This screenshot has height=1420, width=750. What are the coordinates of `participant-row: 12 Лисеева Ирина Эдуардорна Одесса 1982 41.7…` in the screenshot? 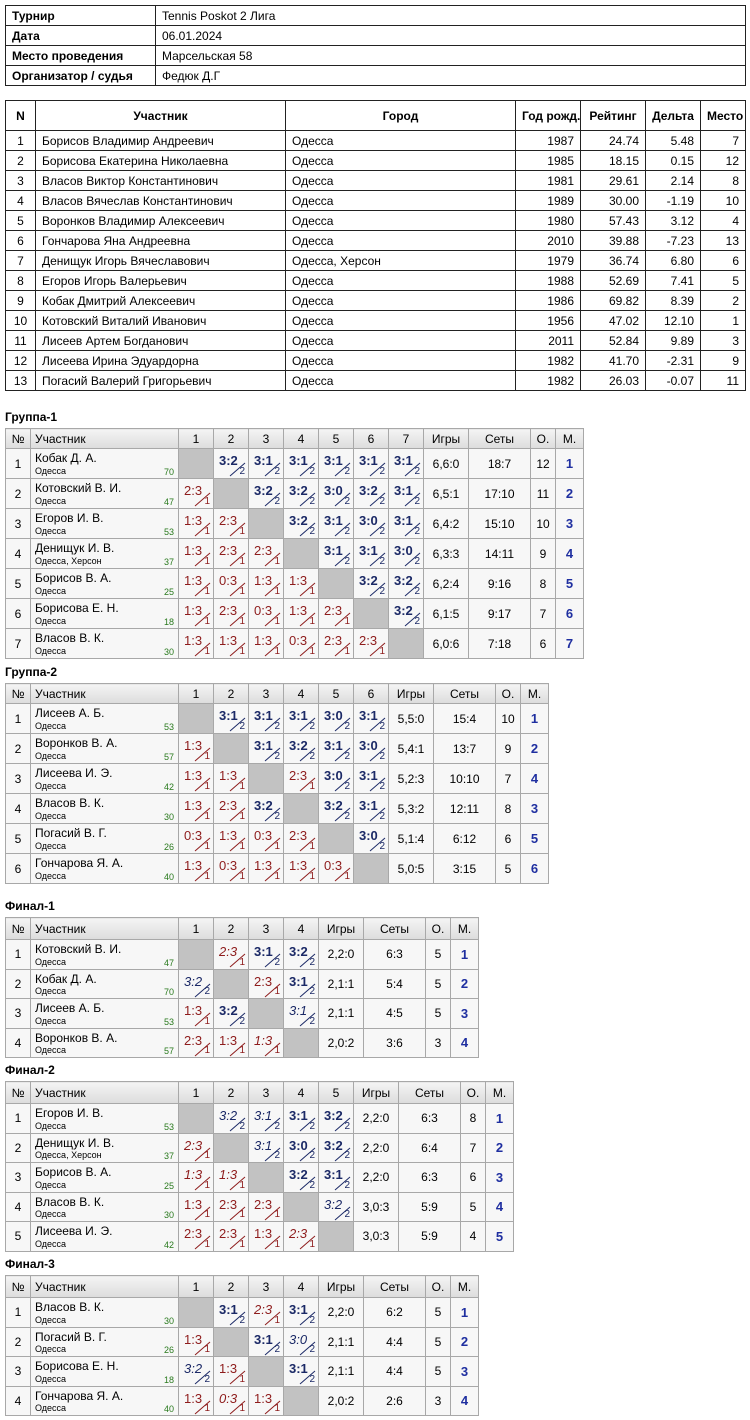 It's located at (375, 360).